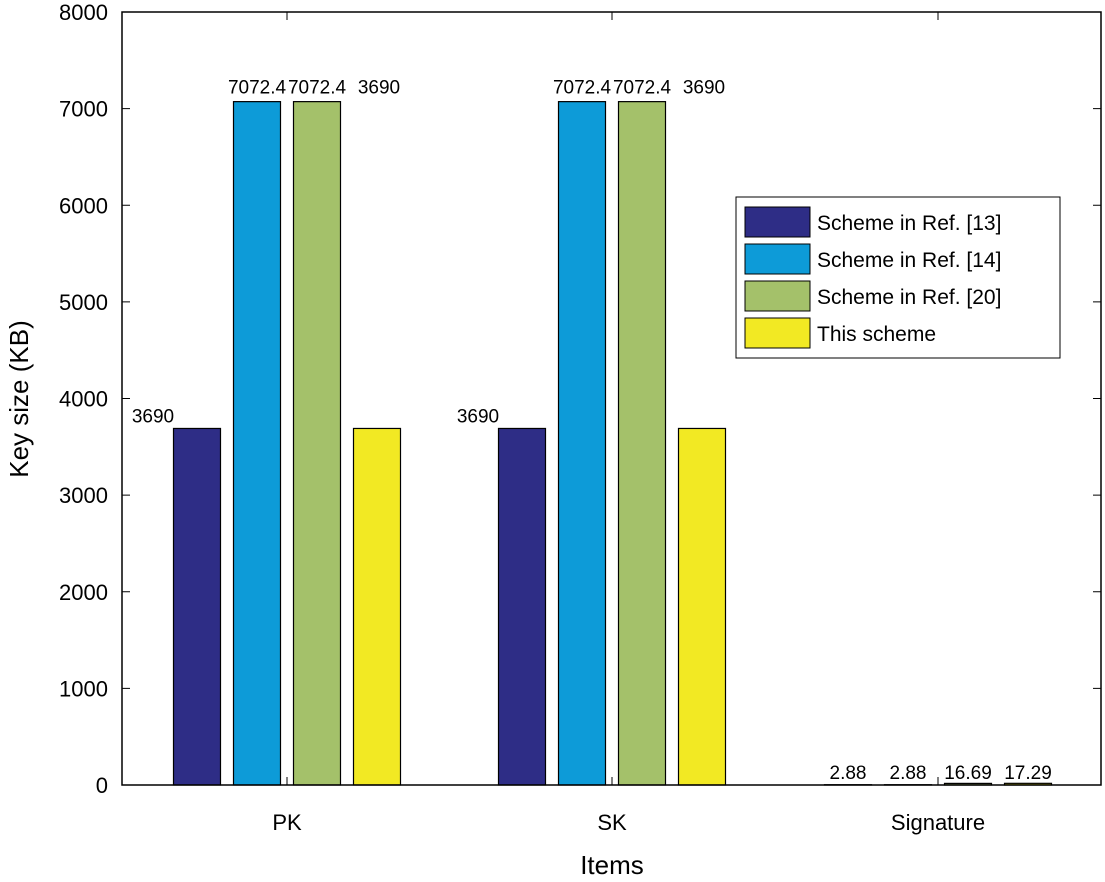 This screenshot has width=1105, height=882. What do you see at coordinates (83, 592) in the screenshot?
I see `y-tick-label: 2000` at bounding box center [83, 592].